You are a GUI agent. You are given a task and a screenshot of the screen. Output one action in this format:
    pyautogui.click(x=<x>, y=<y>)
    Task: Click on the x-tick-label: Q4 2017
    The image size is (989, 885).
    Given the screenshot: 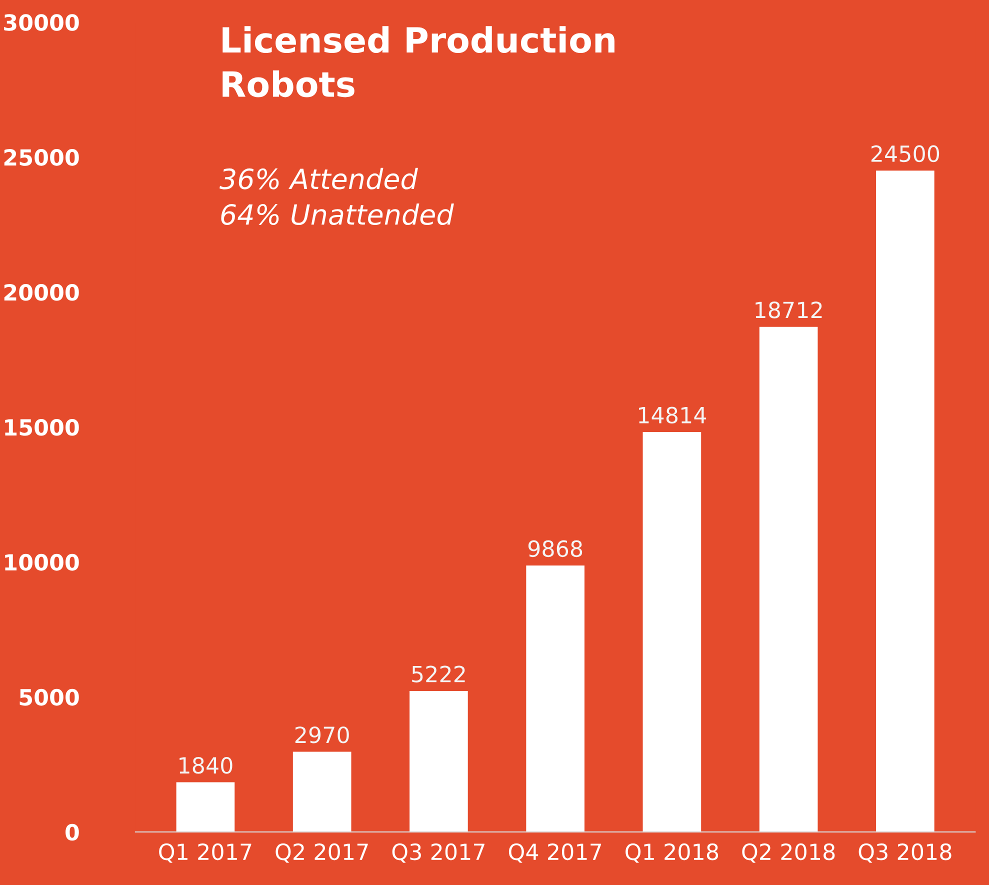 What is the action you would take?
    pyautogui.click(x=555, y=853)
    